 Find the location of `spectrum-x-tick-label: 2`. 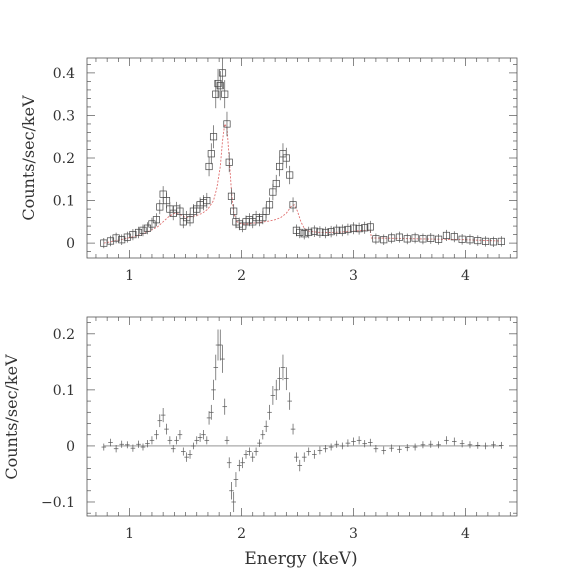

spectrum-x-tick-label: 2 is located at coordinates (241, 276).